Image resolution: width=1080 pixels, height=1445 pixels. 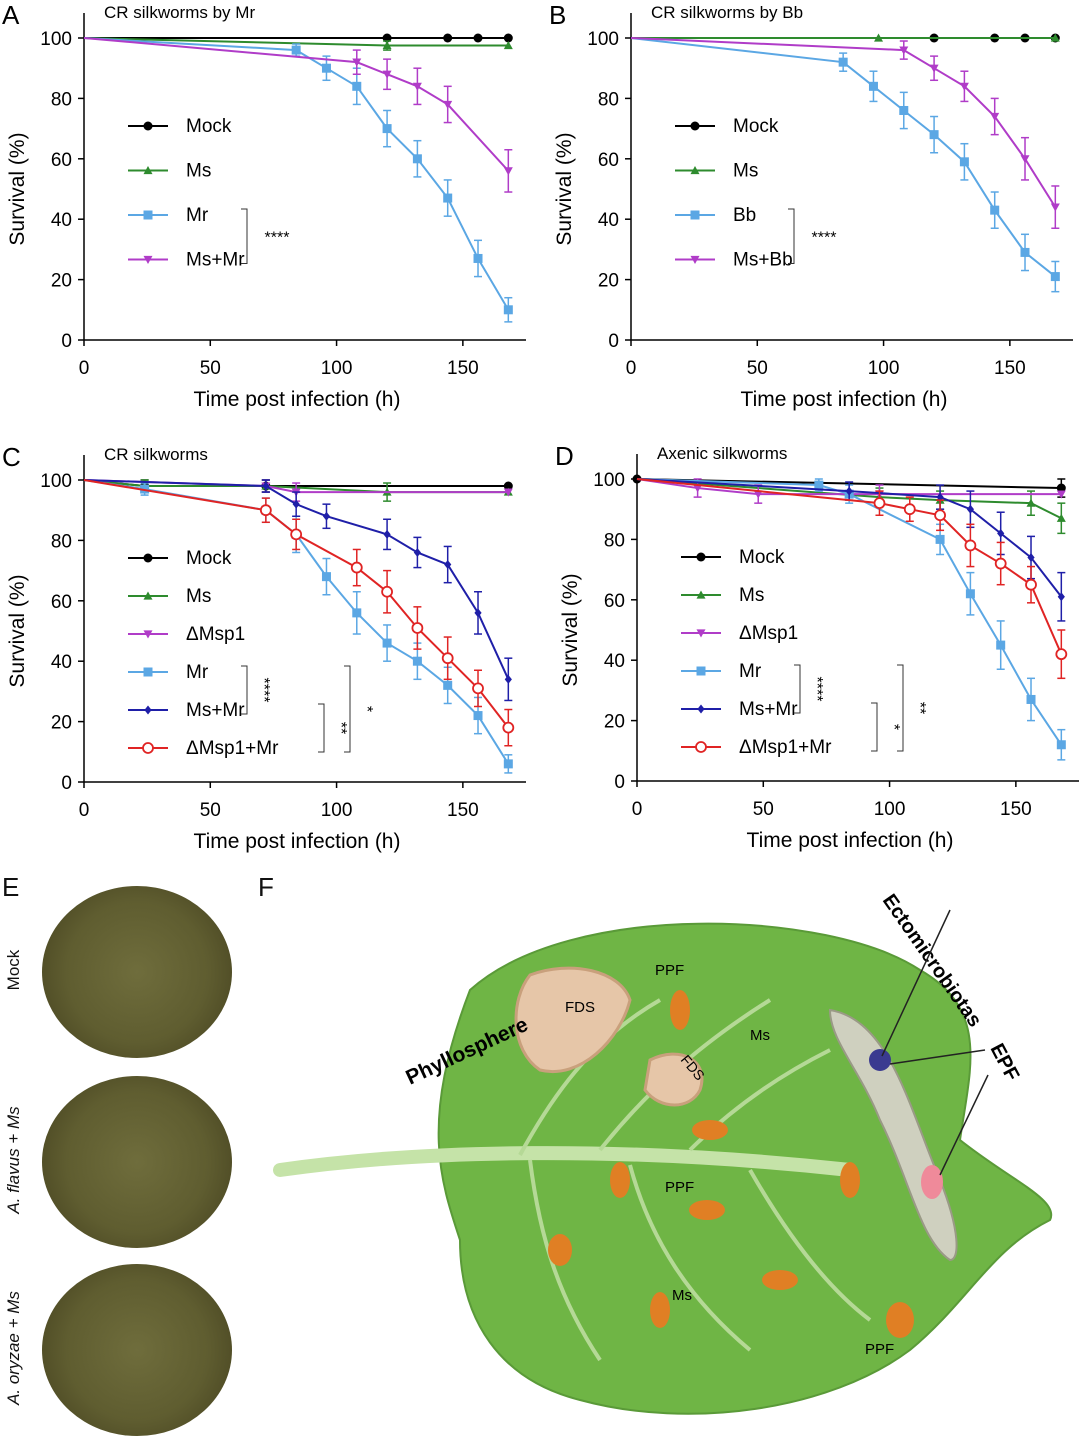 What do you see at coordinates (198, 171) in the screenshot?
I see `legend-label: Ms` at bounding box center [198, 171].